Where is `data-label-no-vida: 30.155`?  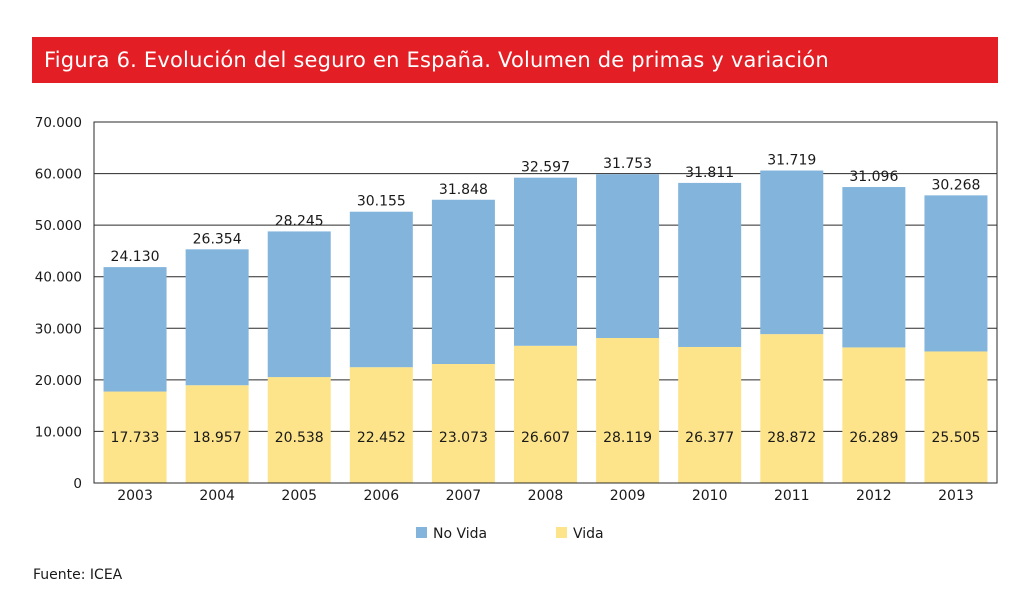
data-label-no-vida: 30.155 is located at coordinates (381, 202).